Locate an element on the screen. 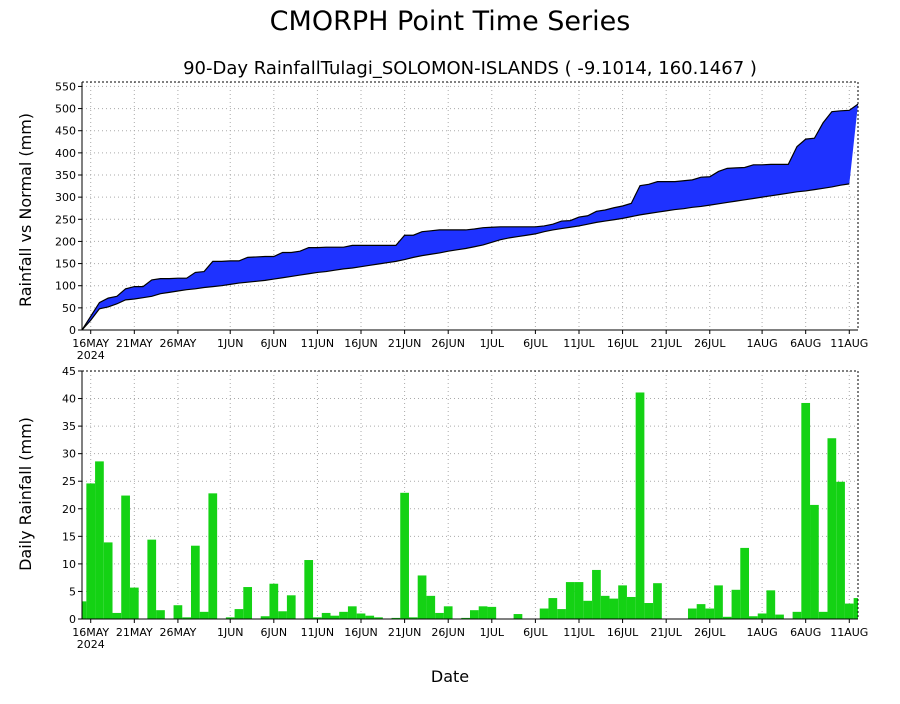 The image size is (900, 704). y-tick-label: 500 is located at coordinates (65, 109).